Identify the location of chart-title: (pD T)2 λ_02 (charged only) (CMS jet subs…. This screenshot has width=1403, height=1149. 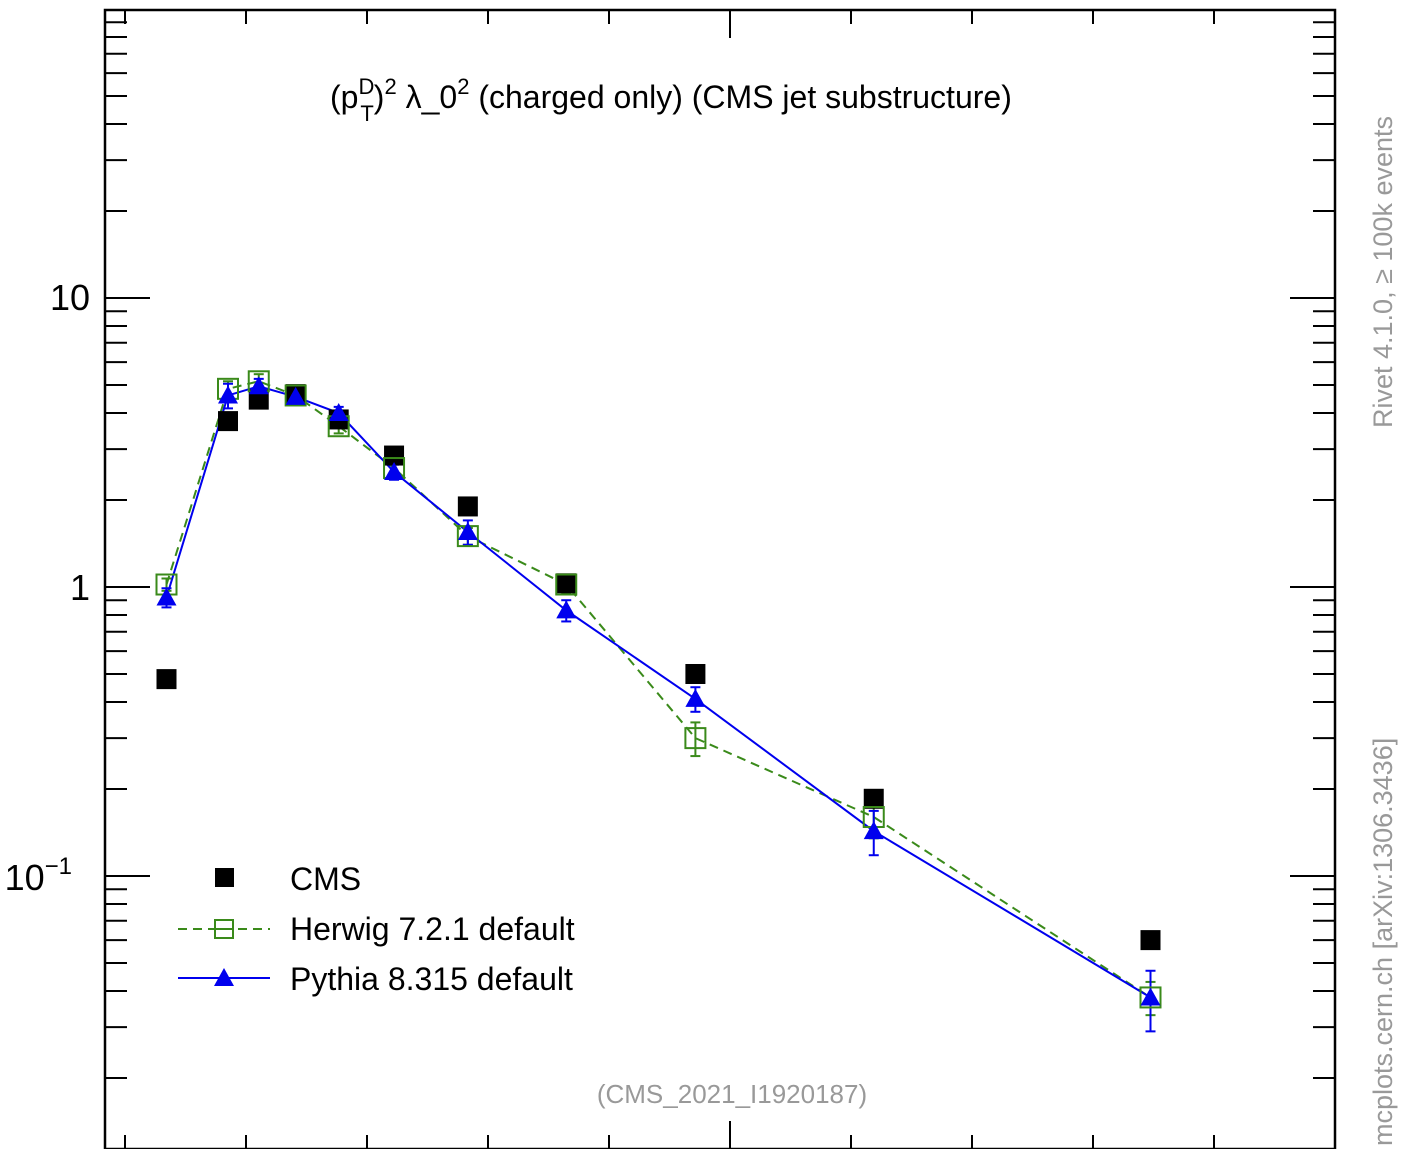
(671, 100).